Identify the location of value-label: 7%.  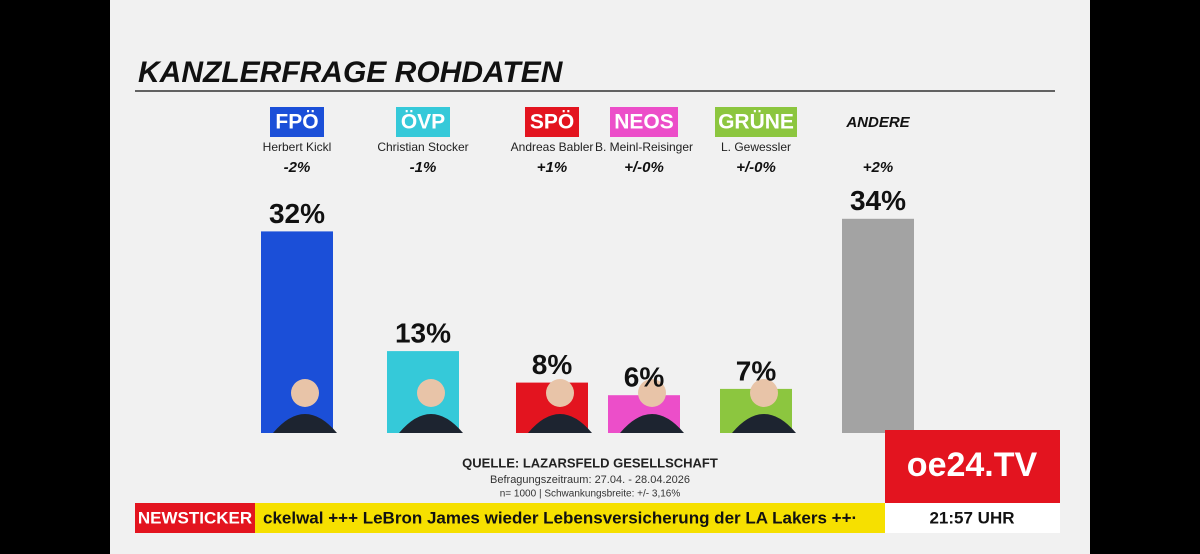
(756, 370).